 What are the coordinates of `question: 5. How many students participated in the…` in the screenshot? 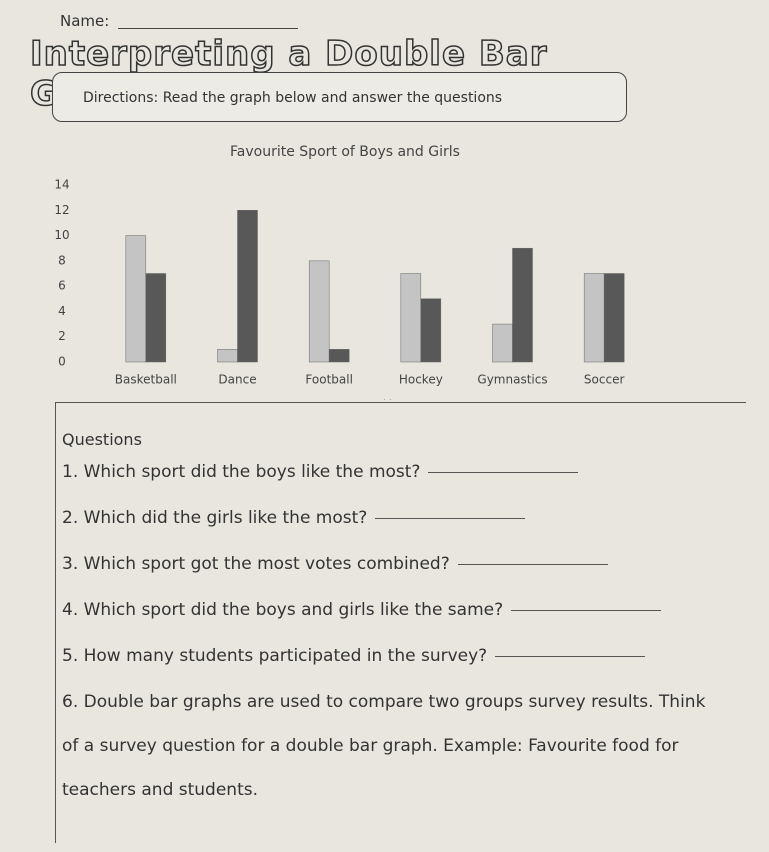 It's located at (392, 656).